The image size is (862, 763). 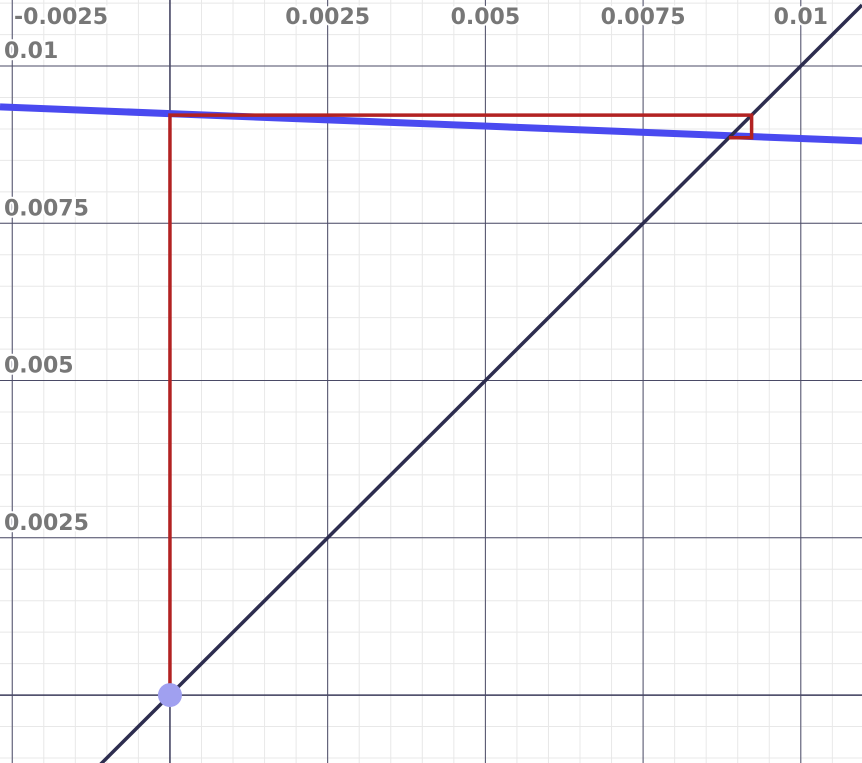 What do you see at coordinates (801, 17) in the screenshot?
I see `x-tick-label: 0.01` at bounding box center [801, 17].